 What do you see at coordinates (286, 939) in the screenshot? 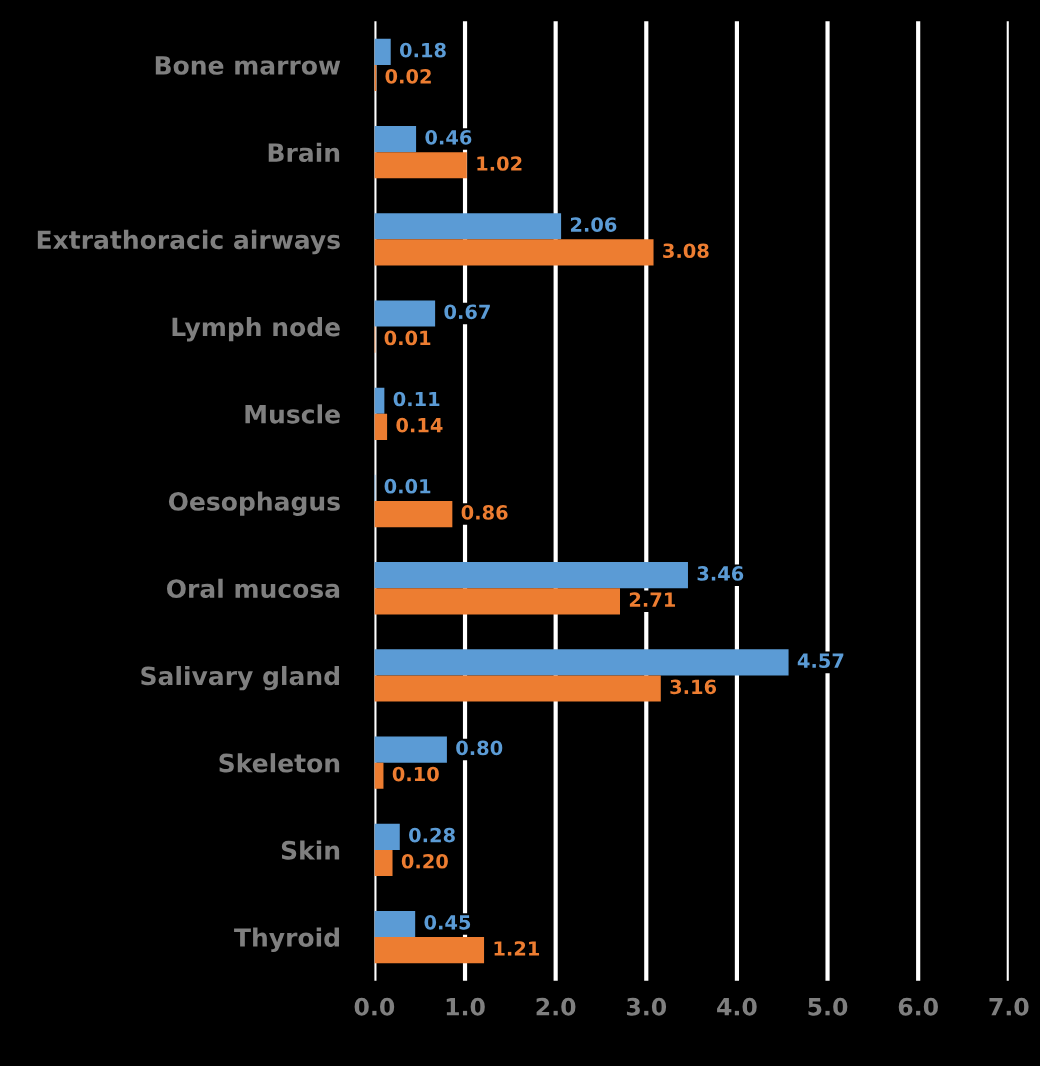
I see `y-tick-label: Thyroid` at bounding box center [286, 939].